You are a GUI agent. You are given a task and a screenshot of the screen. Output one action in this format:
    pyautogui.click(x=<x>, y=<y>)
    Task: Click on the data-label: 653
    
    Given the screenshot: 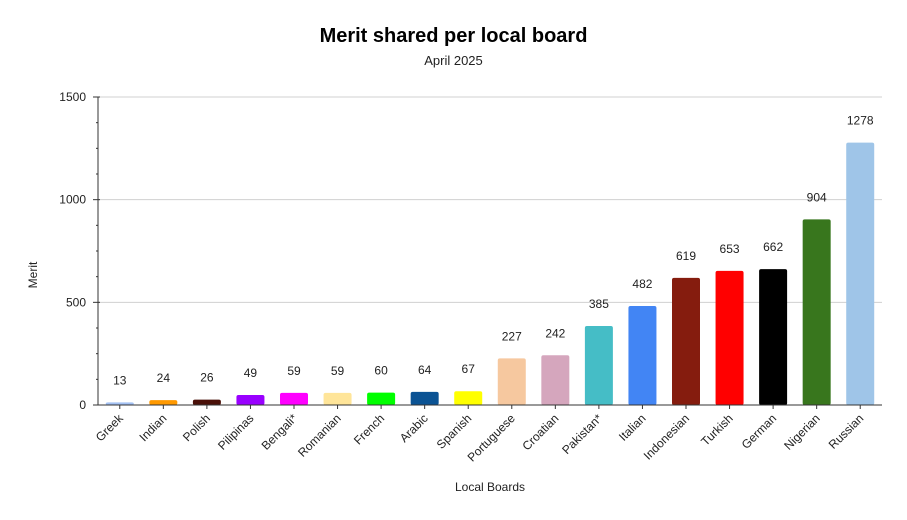 What is the action you would take?
    pyautogui.click(x=730, y=249)
    